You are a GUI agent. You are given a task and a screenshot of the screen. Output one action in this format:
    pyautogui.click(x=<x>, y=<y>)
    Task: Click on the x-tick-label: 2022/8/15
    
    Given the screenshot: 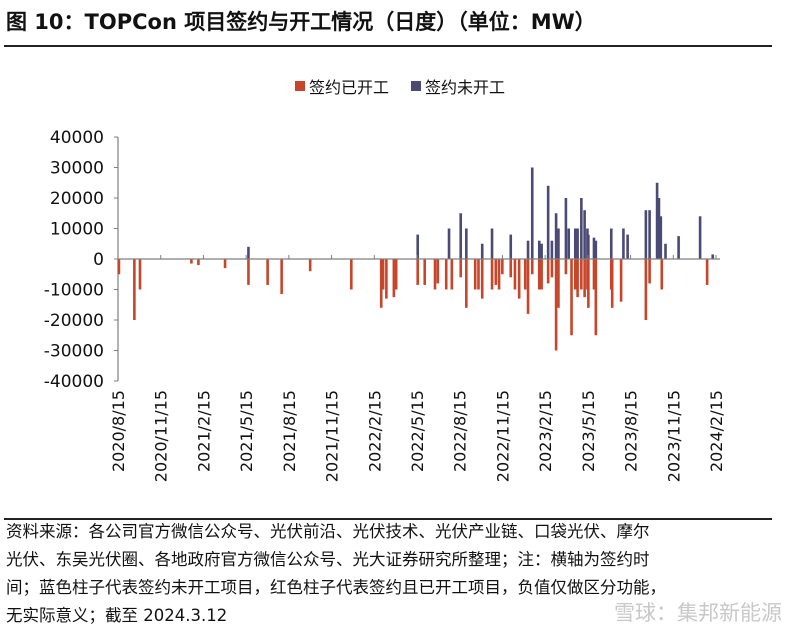 What is the action you would take?
    pyautogui.click(x=460, y=431)
    